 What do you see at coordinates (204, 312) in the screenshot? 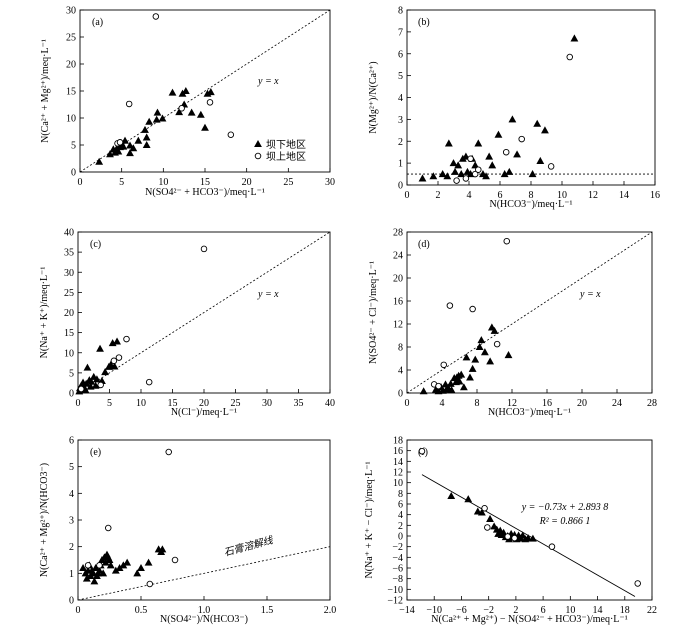
I see `reference-line` at bounding box center [204, 312].